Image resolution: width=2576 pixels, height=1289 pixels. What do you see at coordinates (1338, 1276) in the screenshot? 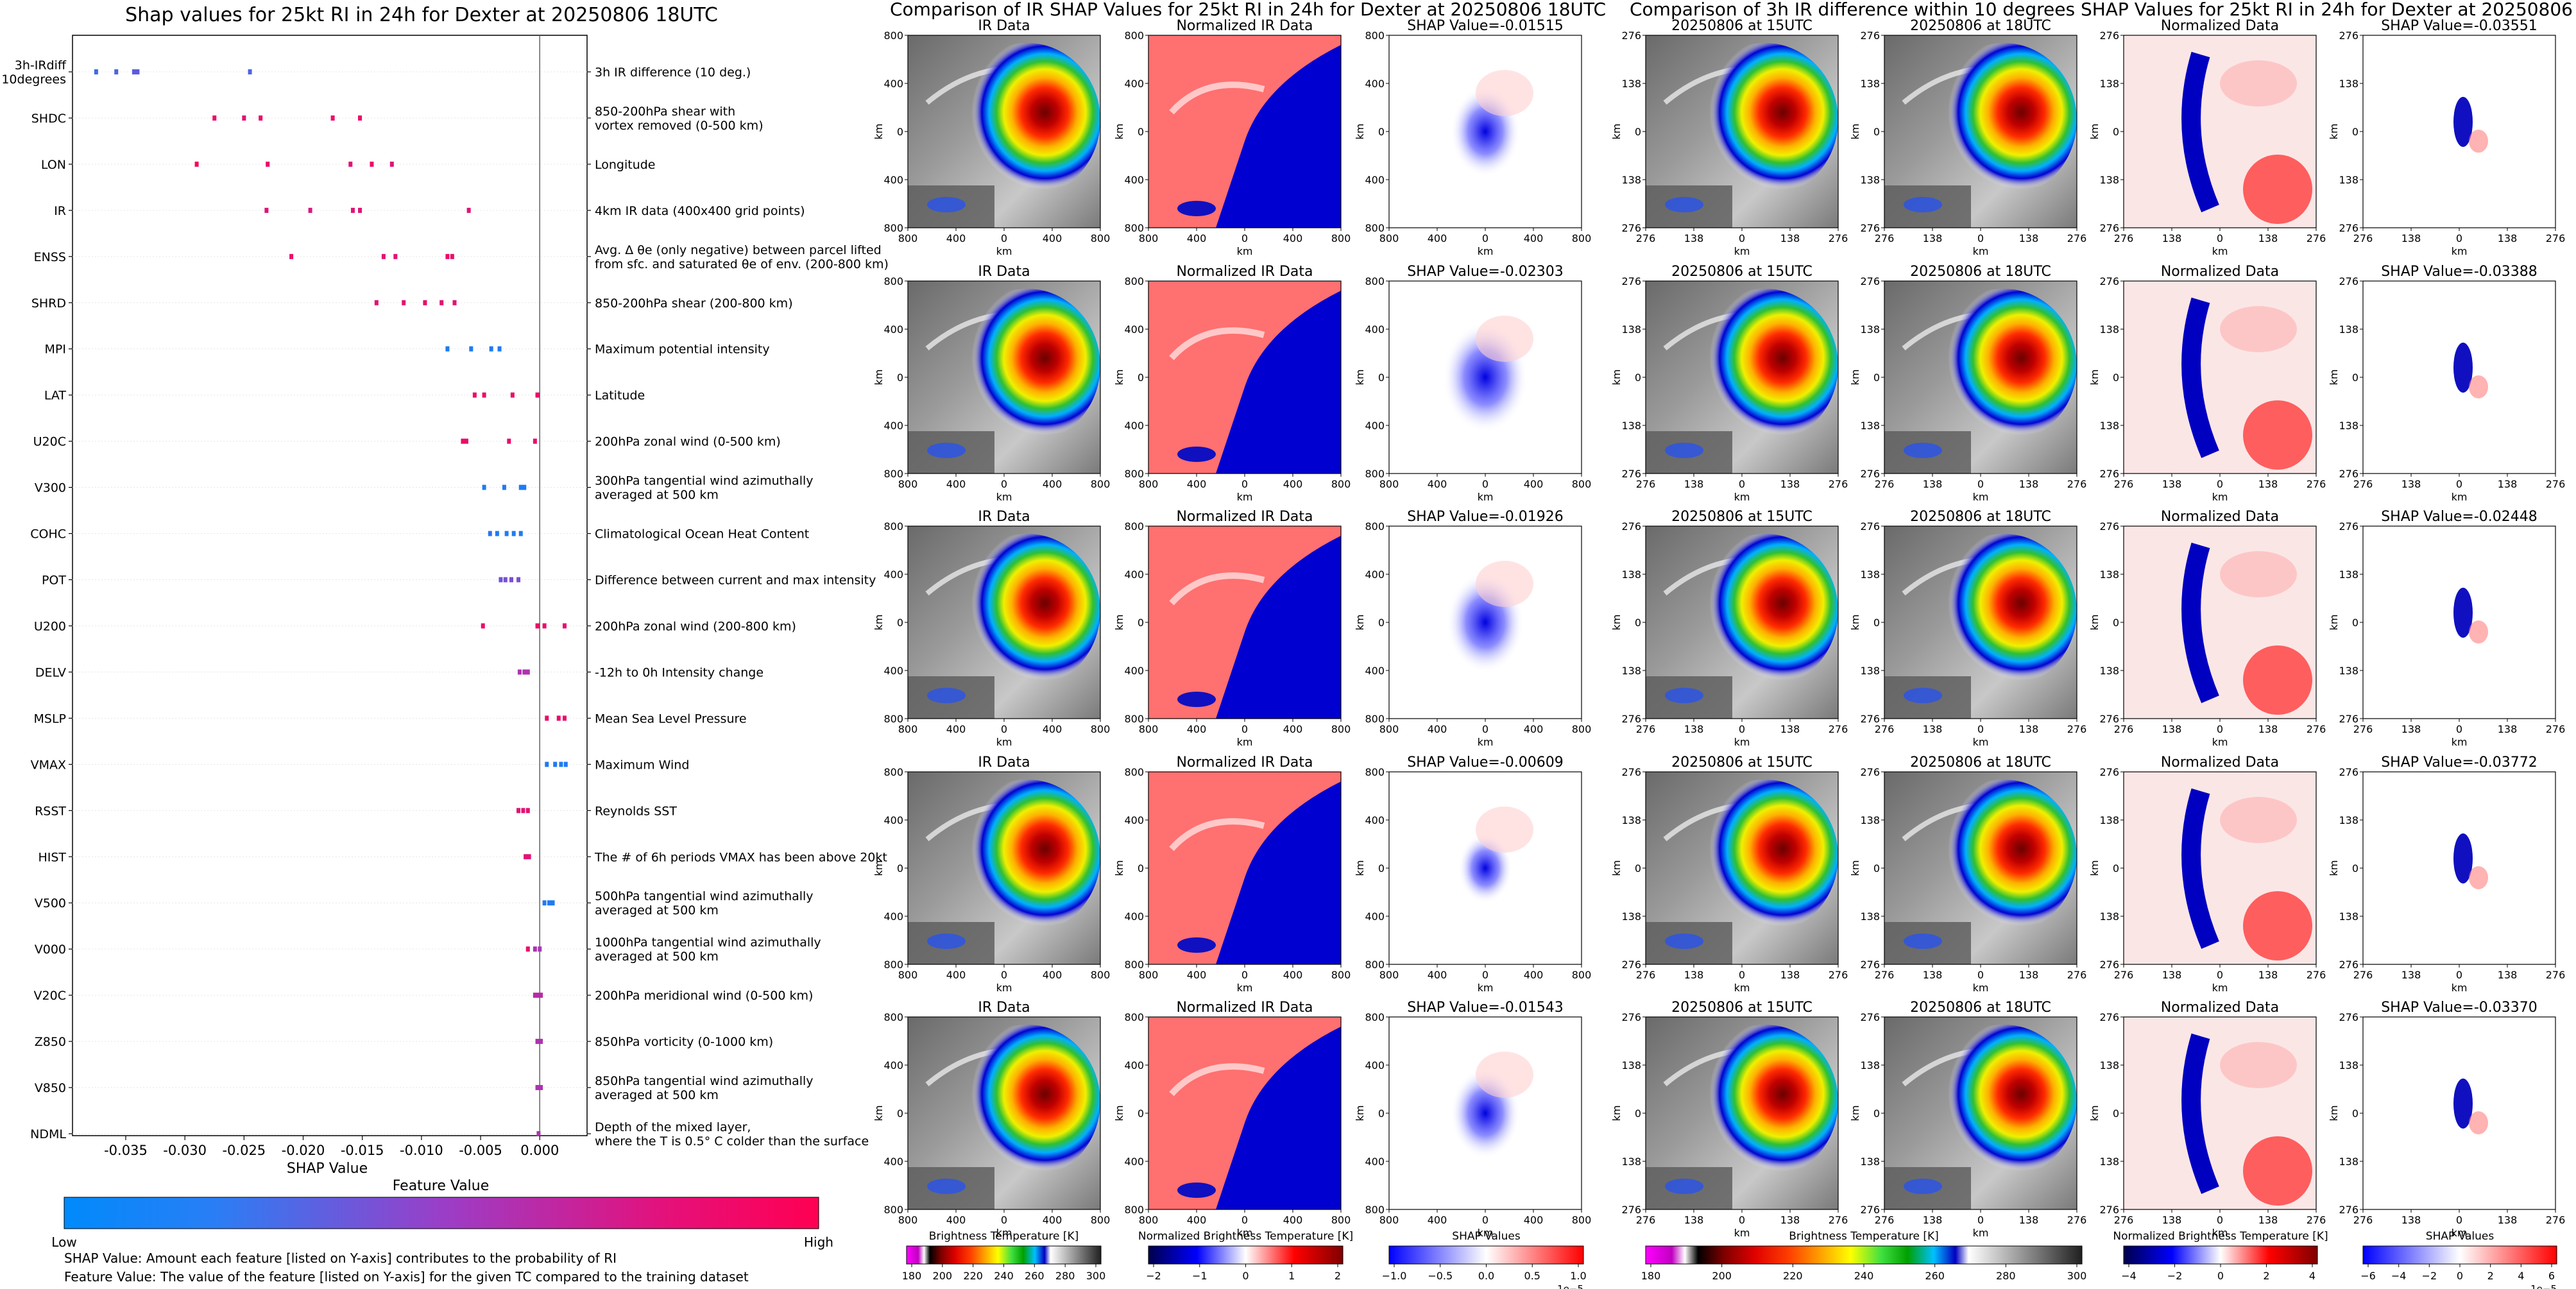
I see `colorbar-tick-label: 2` at bounding box center [1338, 1276].